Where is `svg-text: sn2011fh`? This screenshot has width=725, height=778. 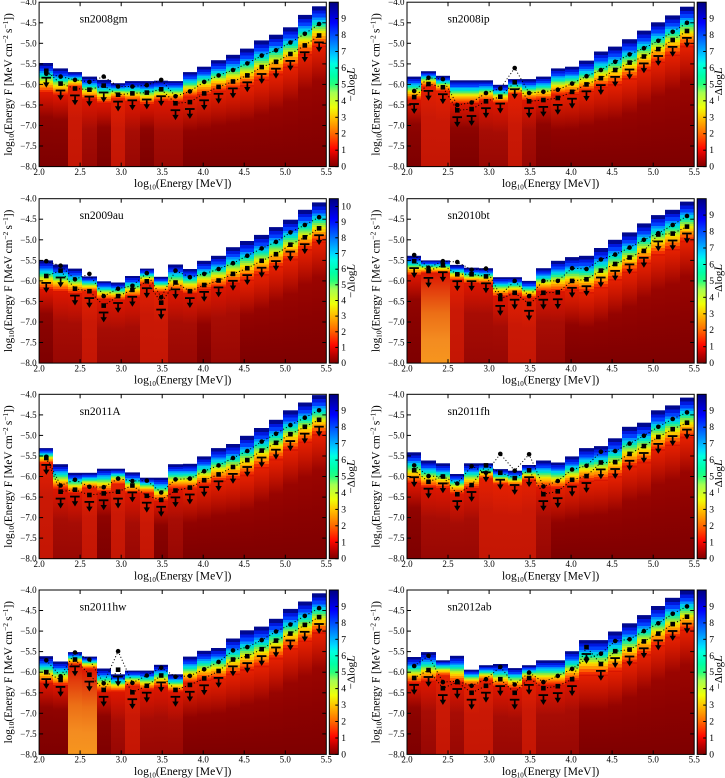 svg-text: sn2011fh is located at coordinates (469, 412).